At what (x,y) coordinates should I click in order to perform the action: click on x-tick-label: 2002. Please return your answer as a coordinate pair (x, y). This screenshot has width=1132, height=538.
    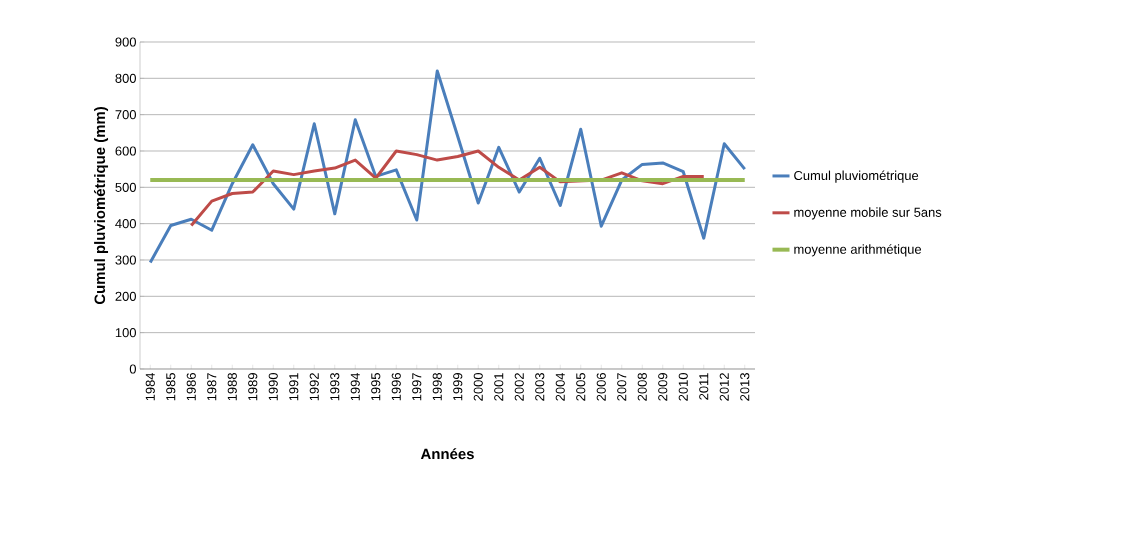
    Looking at the image, I should click on (519, 387).